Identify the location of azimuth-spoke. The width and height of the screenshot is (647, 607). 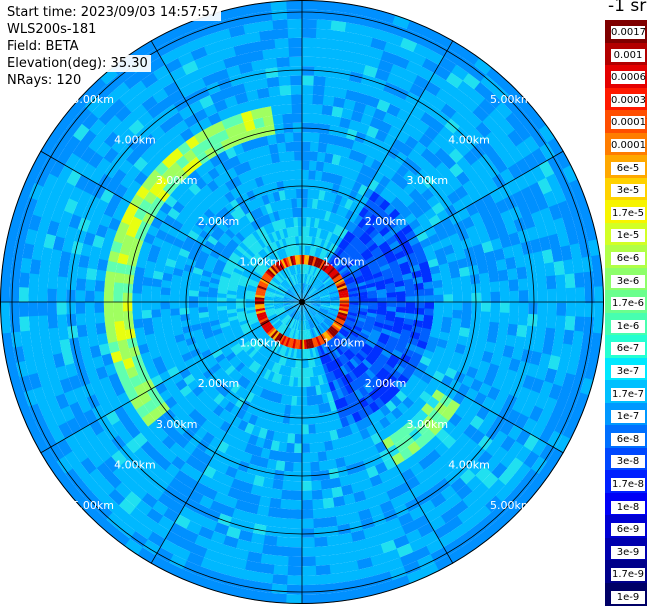
(226, 432).